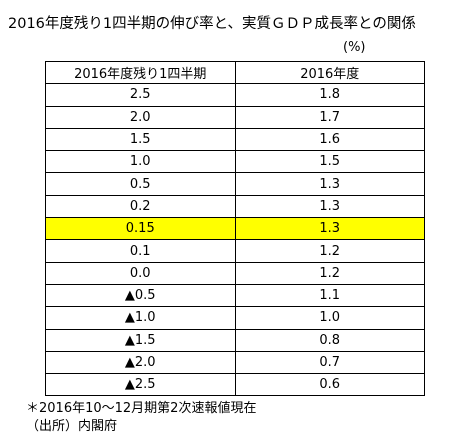 This screenshot has height=444, width=466. What do you see at coordinates (140, 117) in the screenshot?
I see `table-cell: 2.0` at bounding box center [140, 117].